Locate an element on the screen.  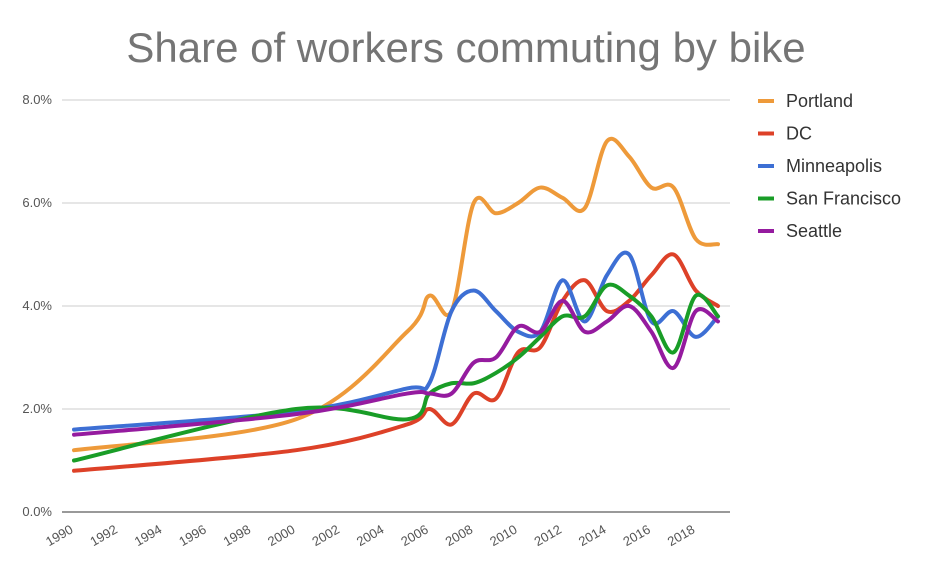
x-tick-label: 1998 is located at coordinates (237, 535).